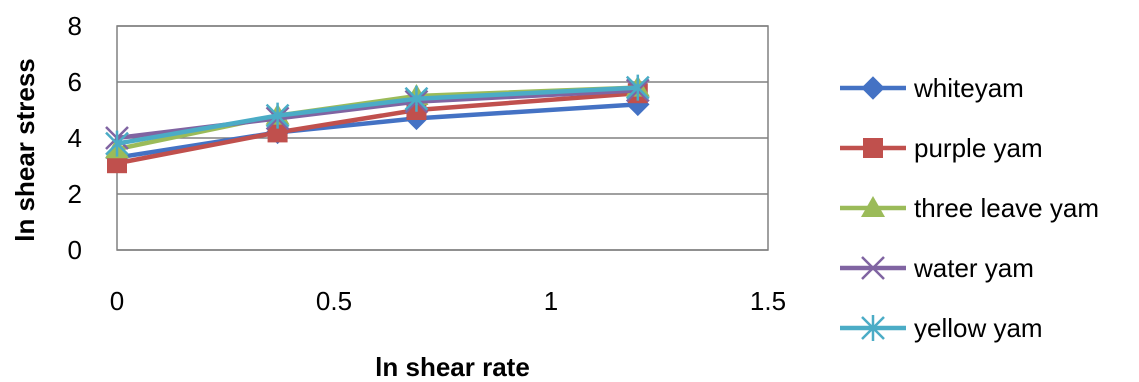  I want to click on y-tick-label: 4, so click(75, 138).